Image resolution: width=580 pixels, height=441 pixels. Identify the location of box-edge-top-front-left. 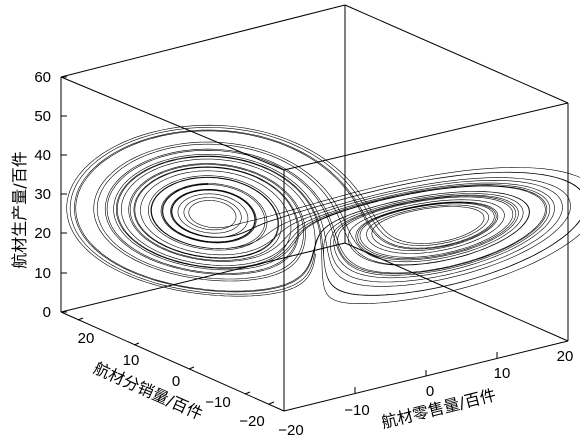
(172, 123).